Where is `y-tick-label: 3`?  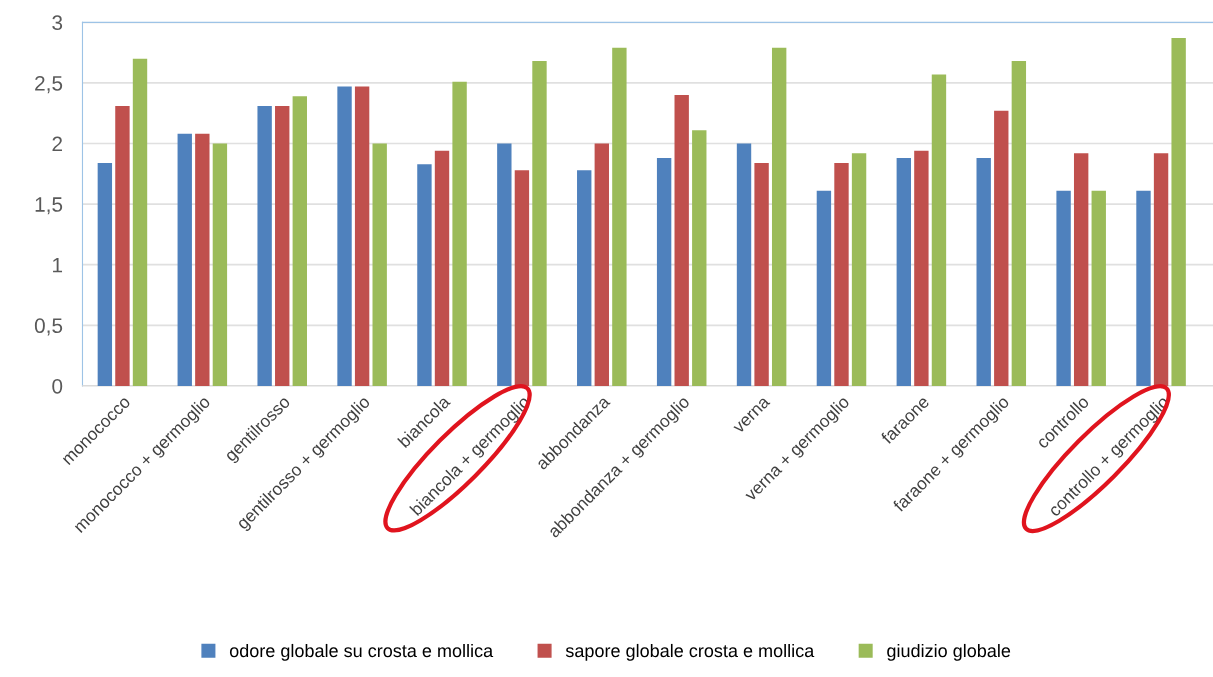 y-tick-label: 3 is located at coordinates (57, 23).